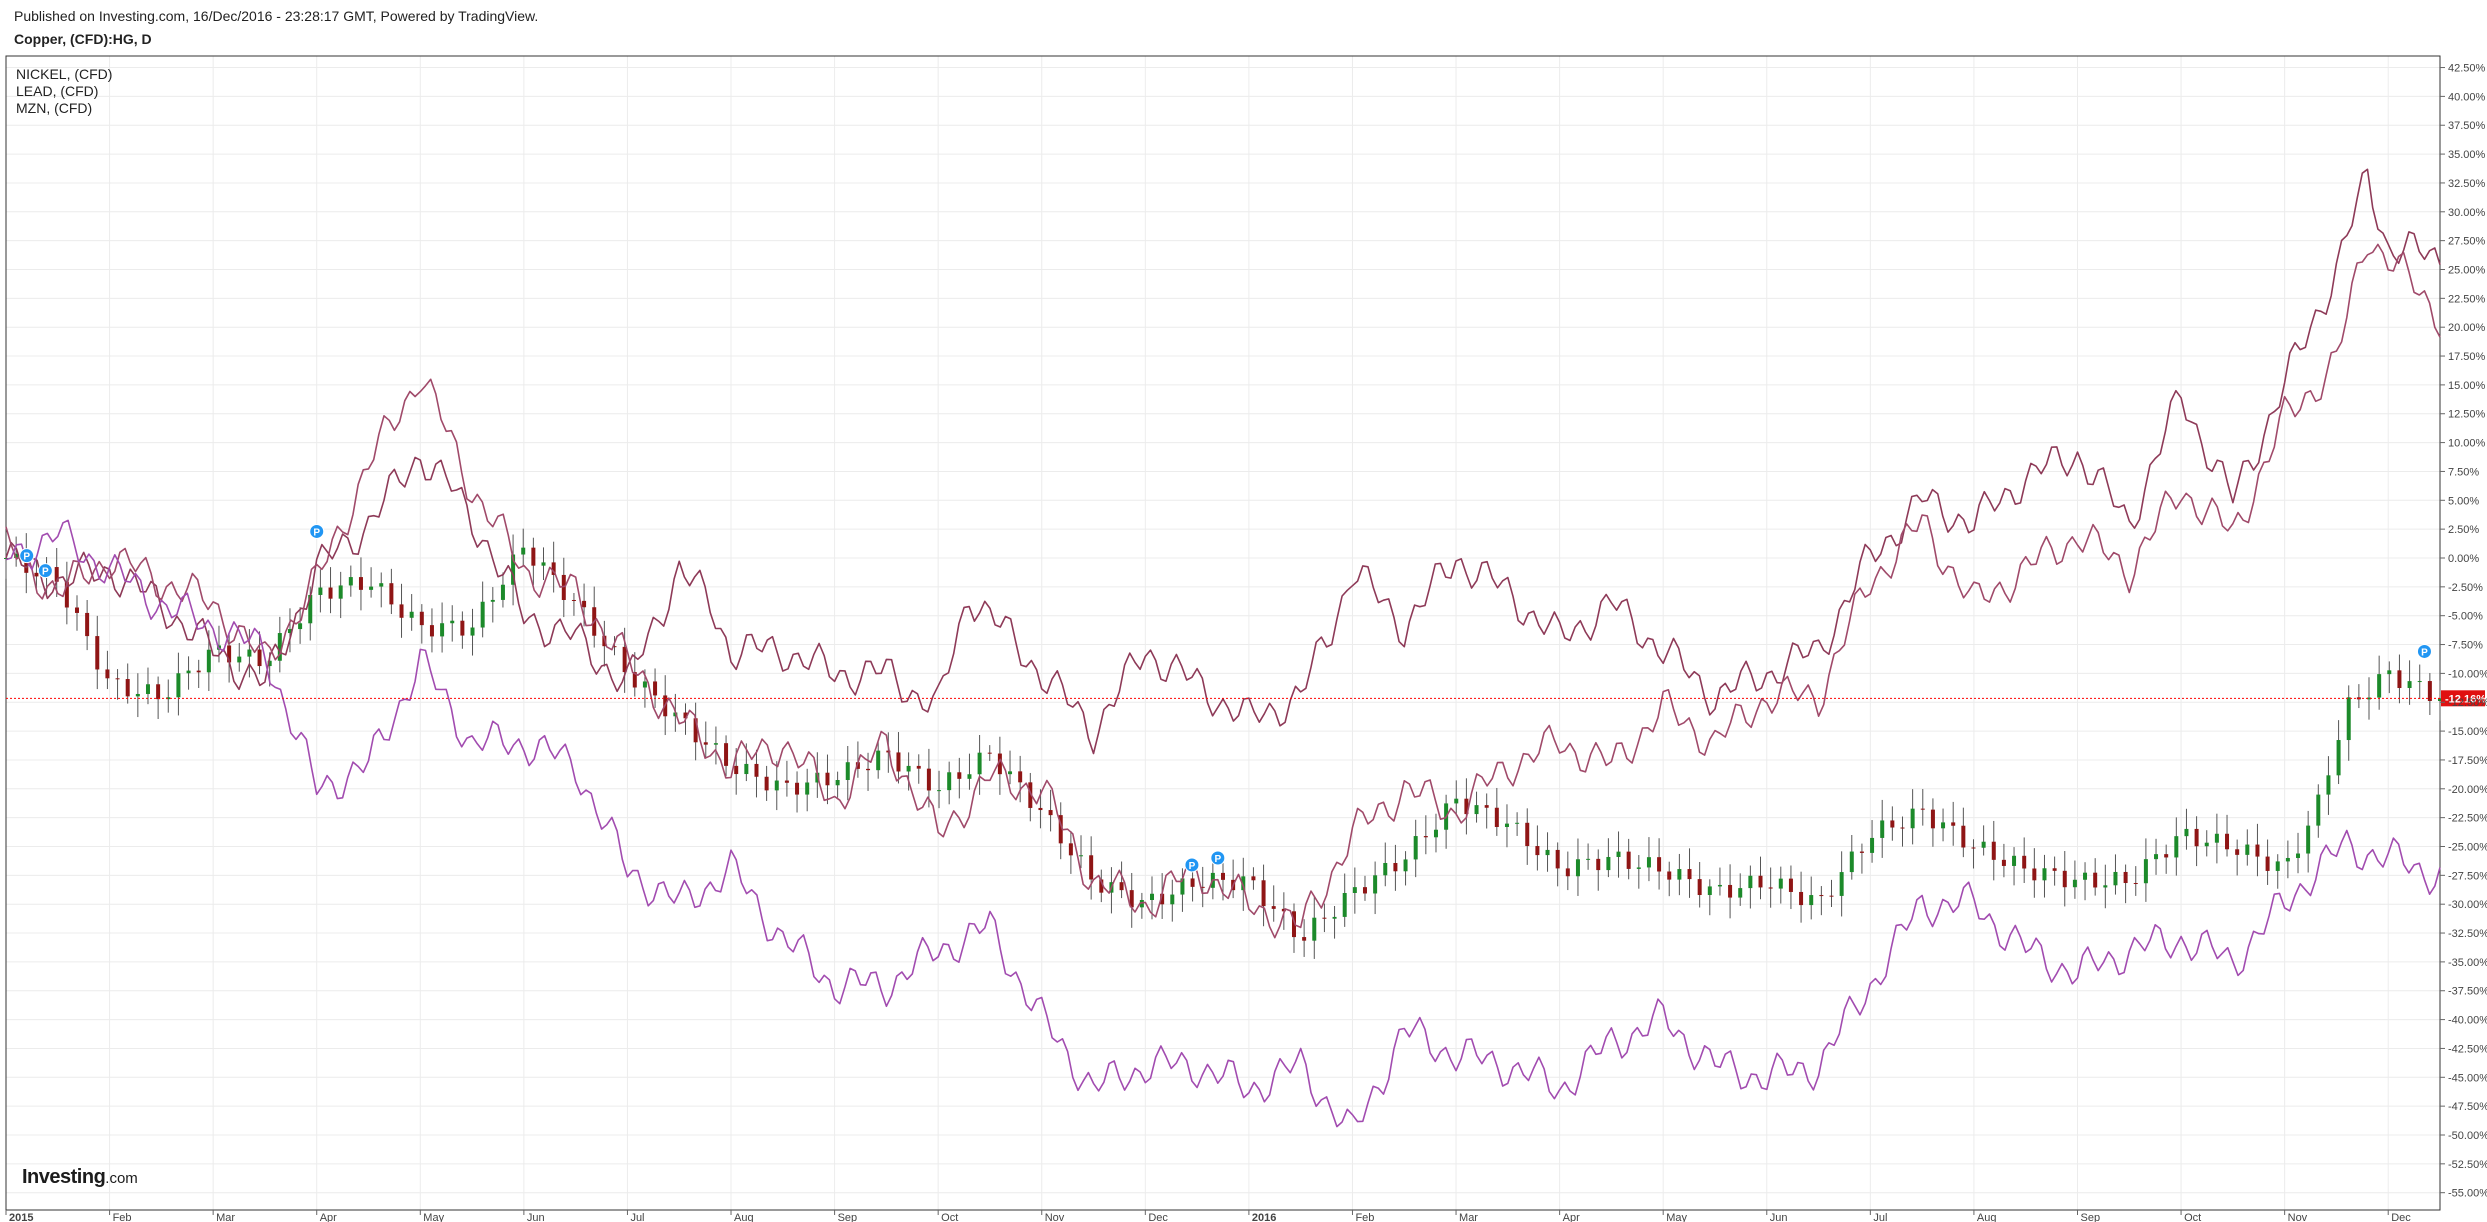  What do you see at coordinates (1264, 1217) in the screenshot?
I see `x-tick-label: 2016` at bounding box center [1264, 1217].